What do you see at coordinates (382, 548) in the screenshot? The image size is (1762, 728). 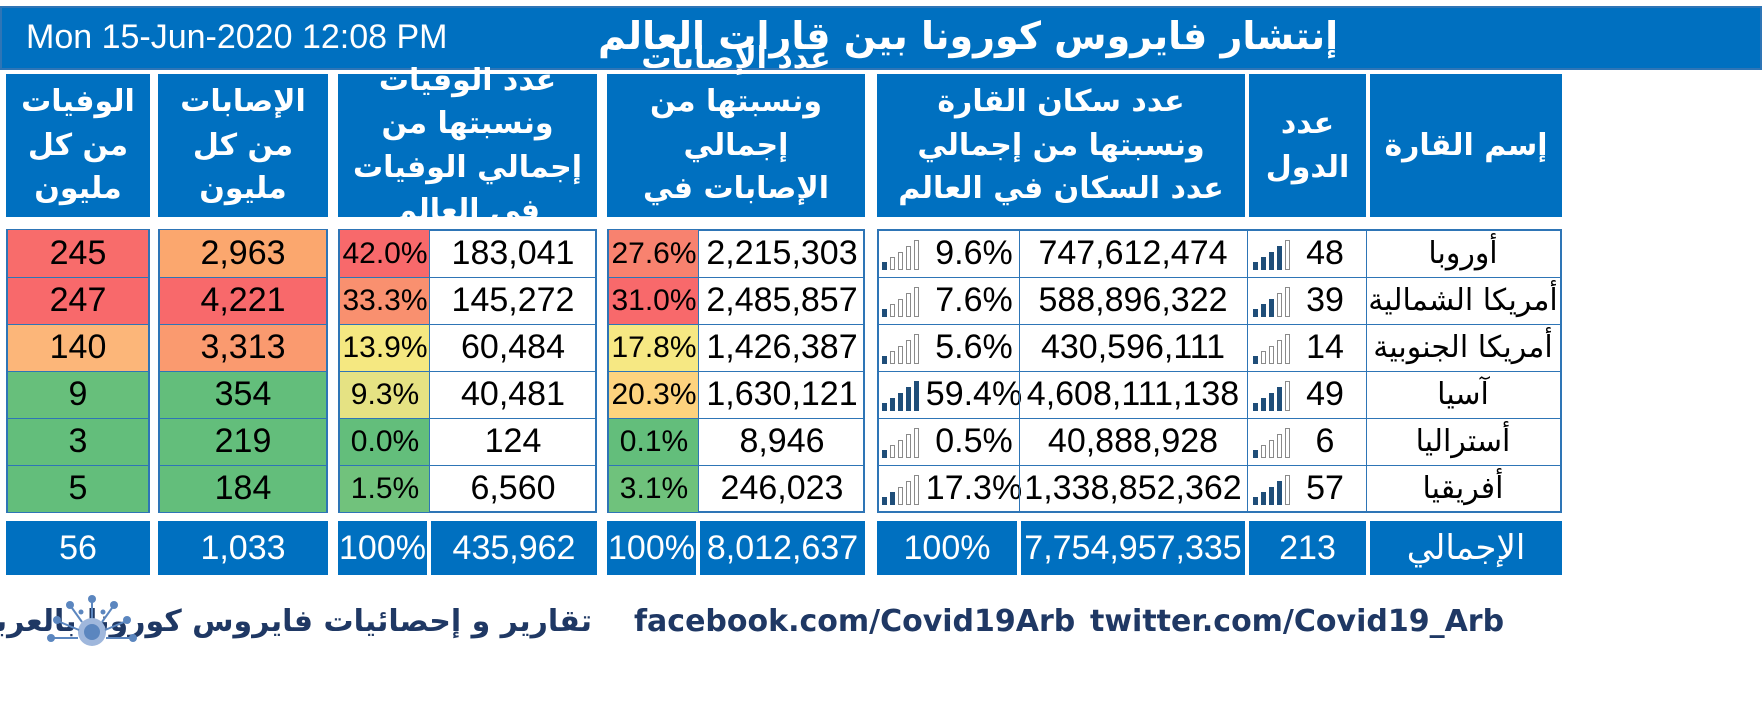 I see `totals-deaths-pct: 100%` at bounding box center [382, 548].